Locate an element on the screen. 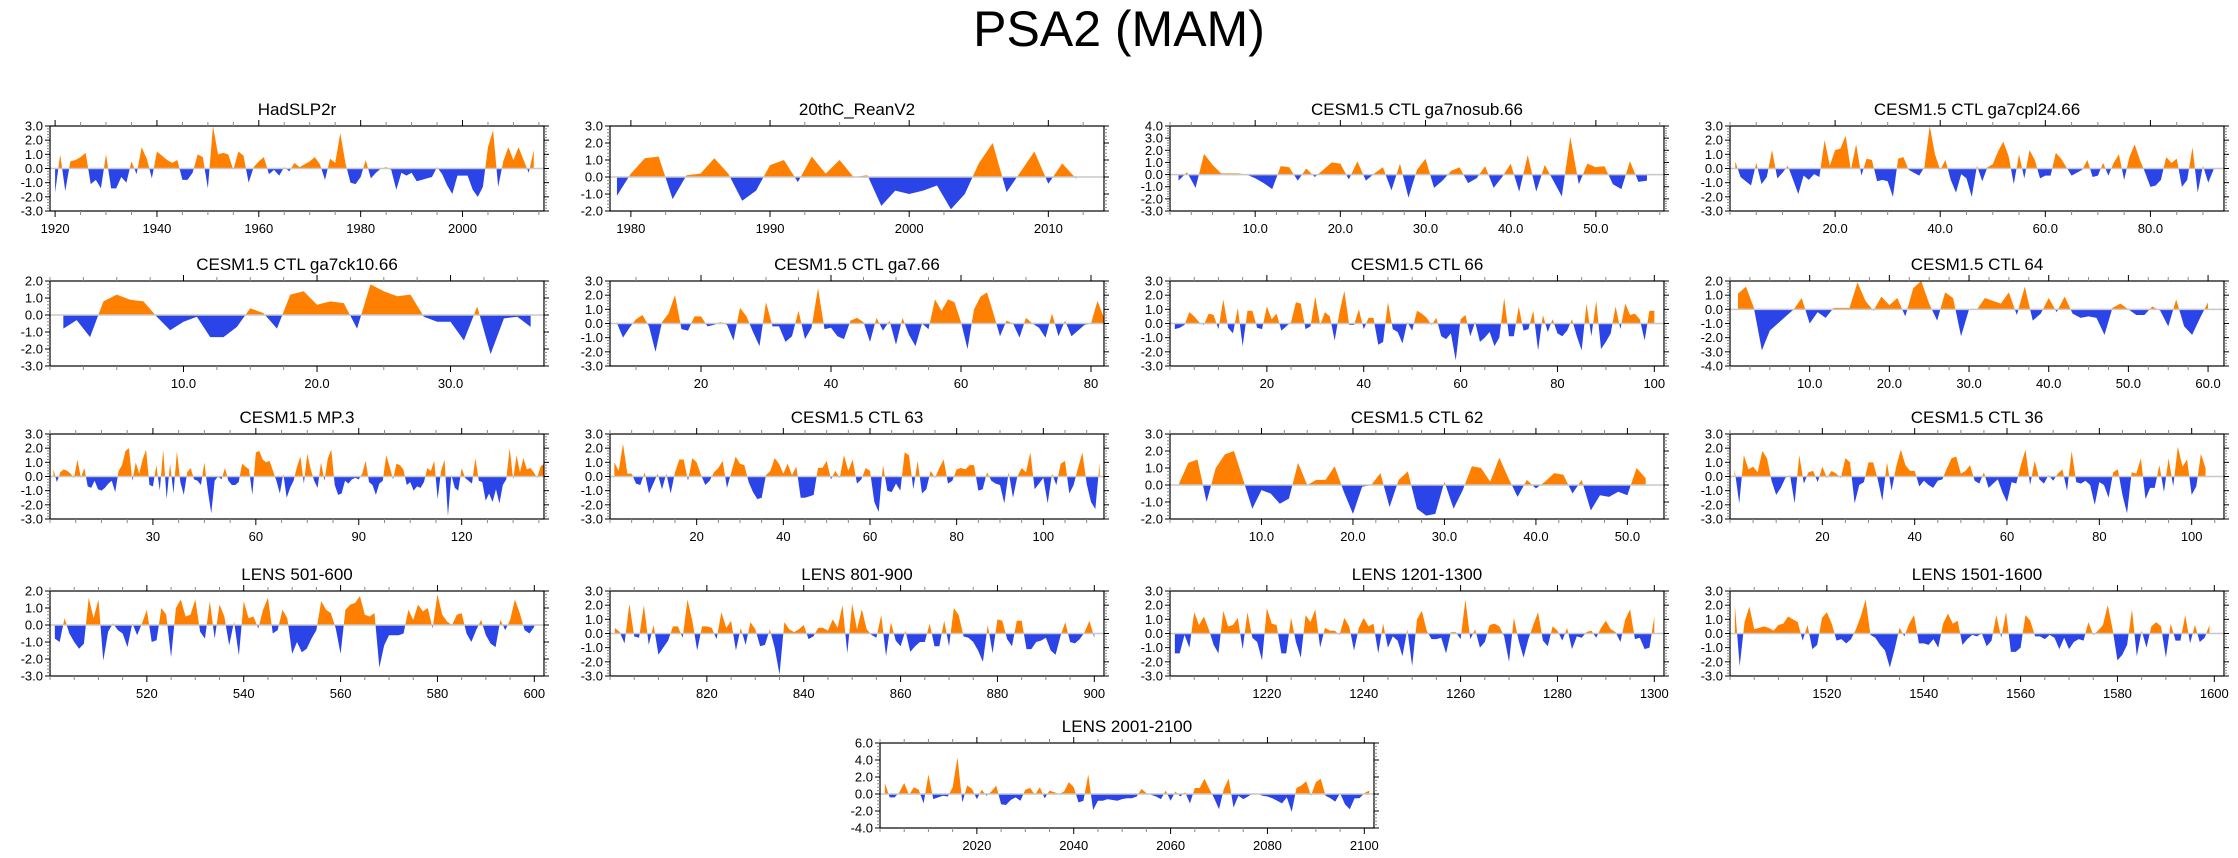  panel-title: CESM1.5 MP.3 is located at coordinates (297, 417).